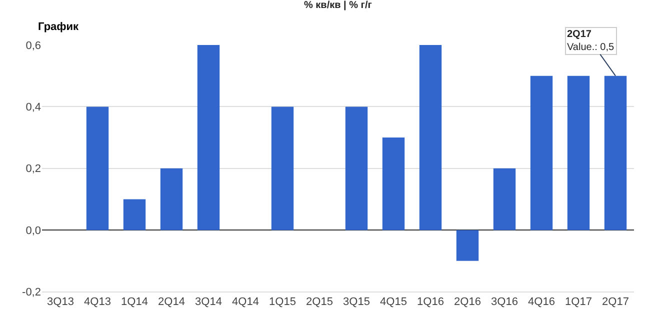  I want to click on y-tick-label: -0,2, so click(31, 292).